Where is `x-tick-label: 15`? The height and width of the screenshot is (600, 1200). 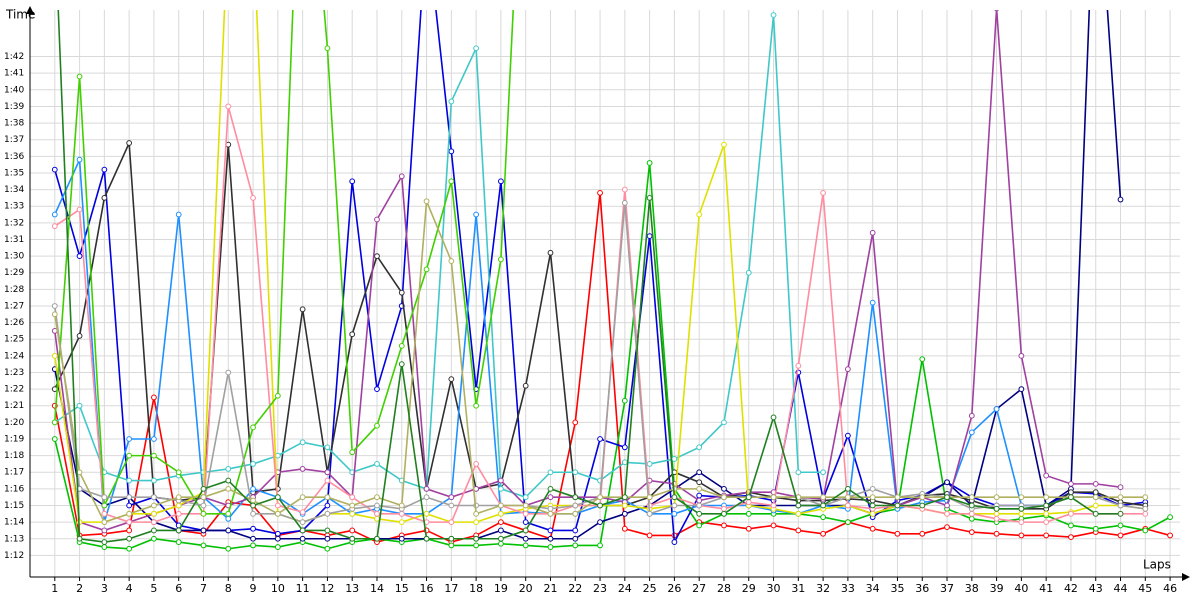 x-tick-label: 15 is located at coordinates (402, 588).